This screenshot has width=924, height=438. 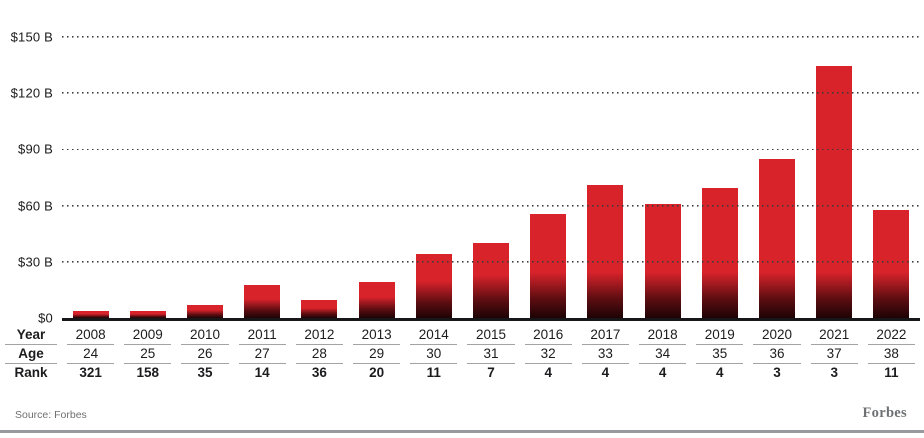 I want to click on rank-cell-2022: 11, so click(x=891, y=372).